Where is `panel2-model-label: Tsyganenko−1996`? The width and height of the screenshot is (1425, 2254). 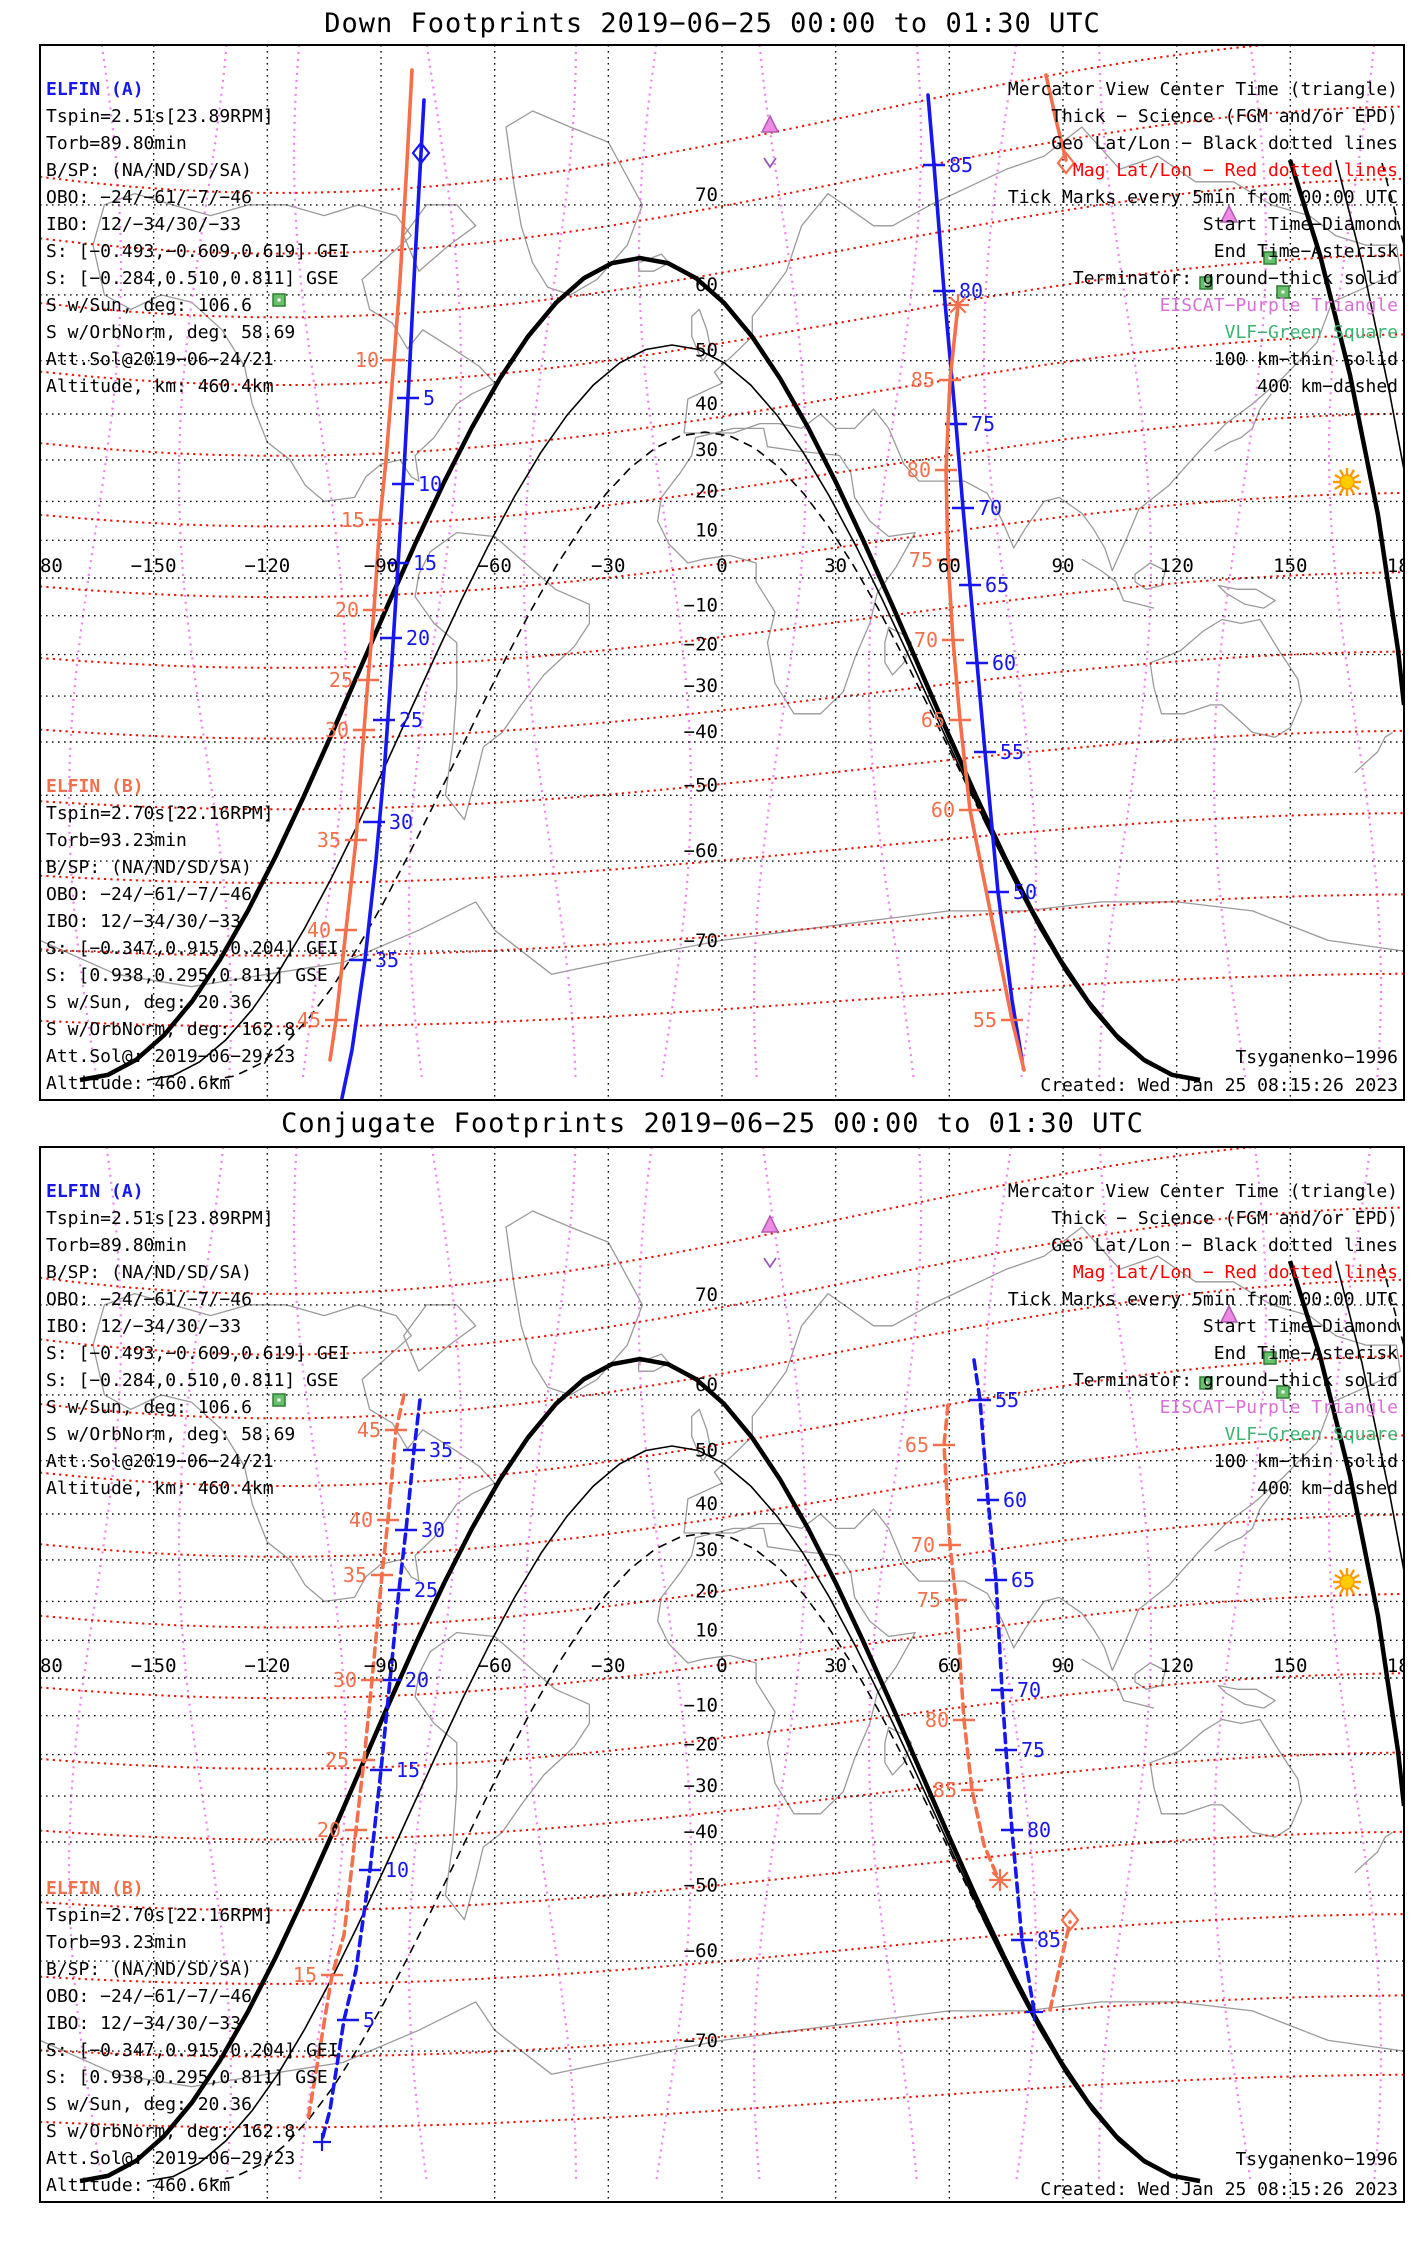
panel2-model-label: Tsyganenko−1996 is located at coordinates (1316, 2159).